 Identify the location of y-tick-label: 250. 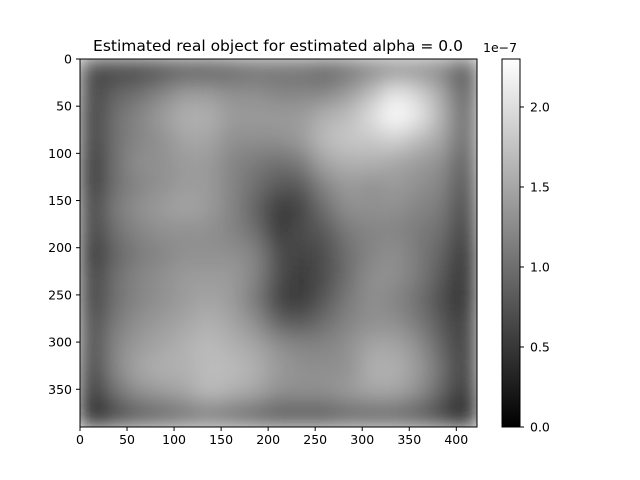
(60, 294).